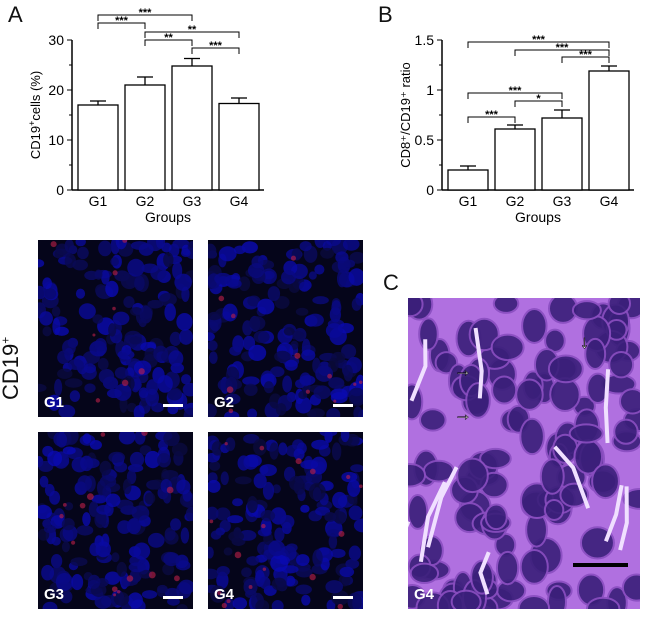  What do you see at coordinates (584, 342) in the screenshot?
I see `arrow-icon: ↓` at bounding box center [584, 342].